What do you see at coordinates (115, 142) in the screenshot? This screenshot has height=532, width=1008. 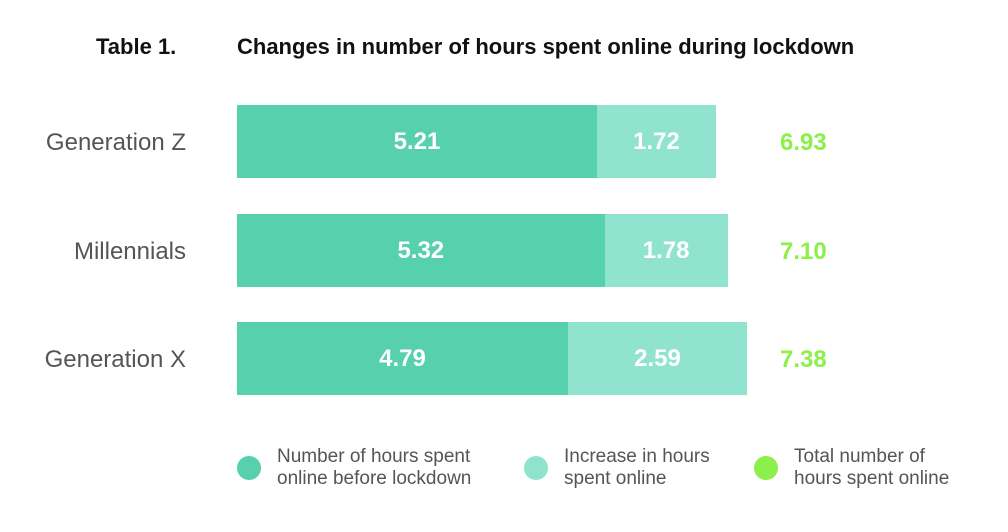 I see `category-label: Generation Z` at bounding box center [115, 142].